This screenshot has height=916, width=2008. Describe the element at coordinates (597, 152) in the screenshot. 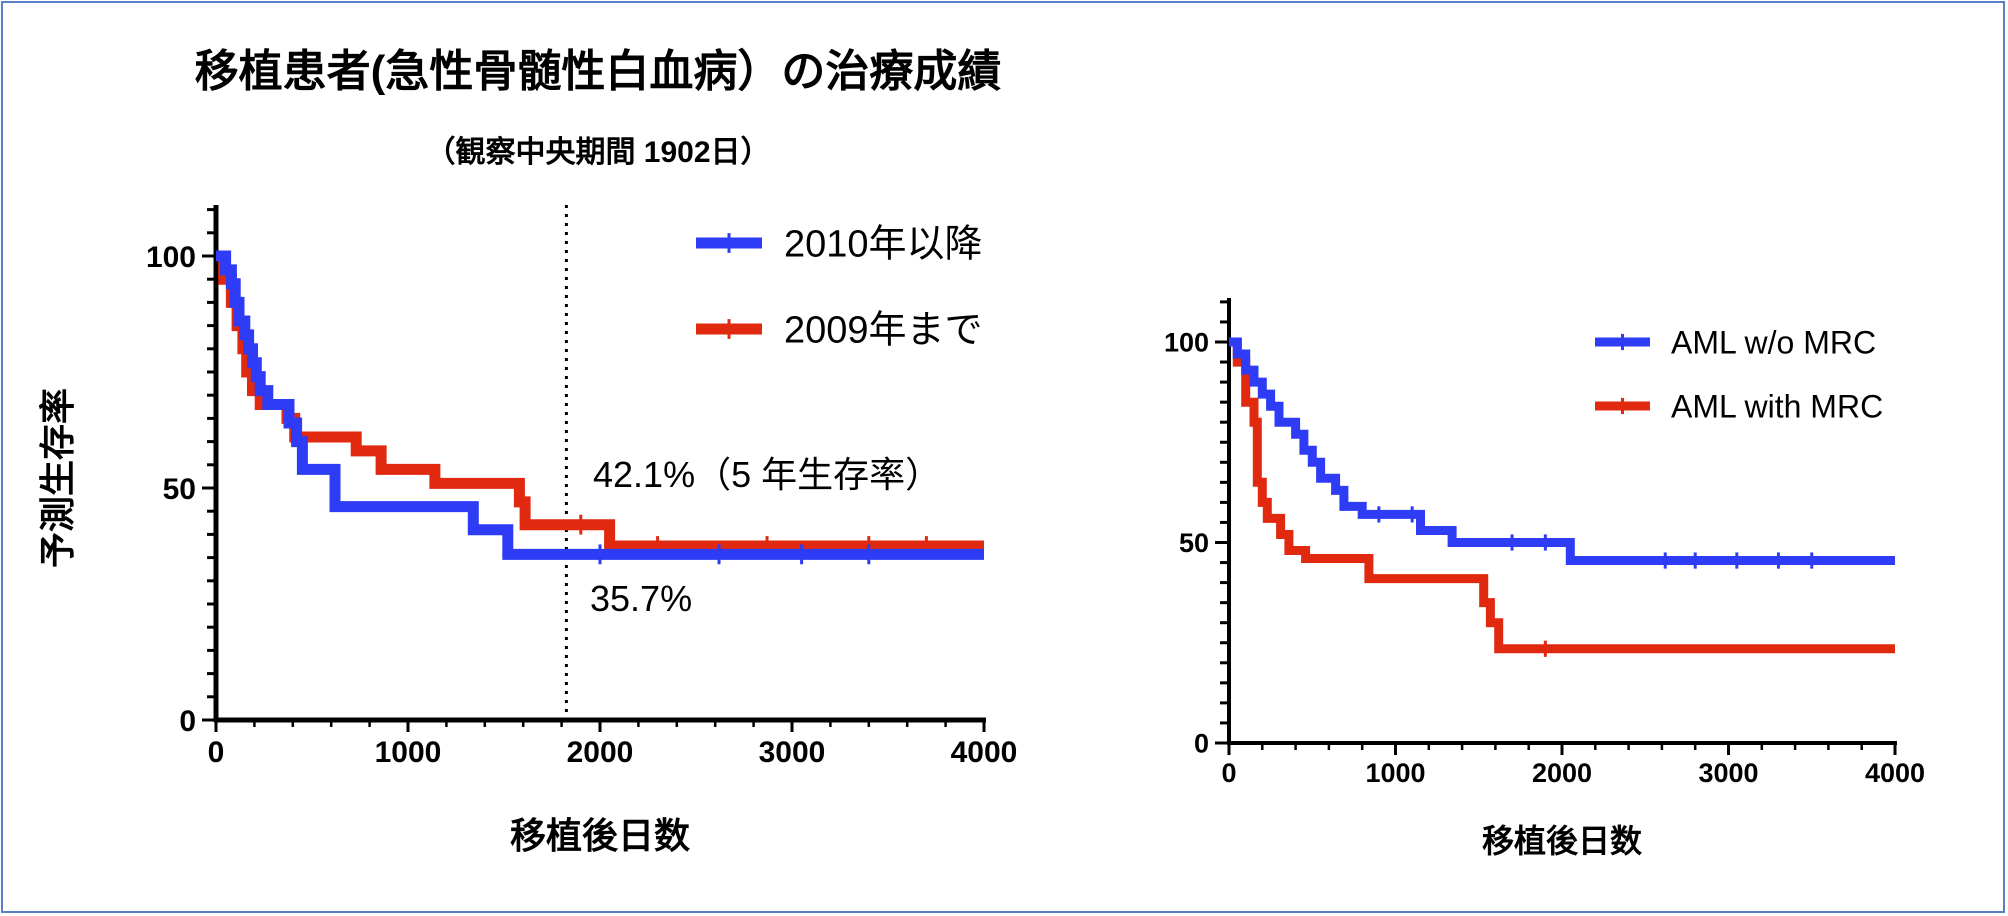

I see `chart-subtitle: （観察中央期間 1902日）` at that location.